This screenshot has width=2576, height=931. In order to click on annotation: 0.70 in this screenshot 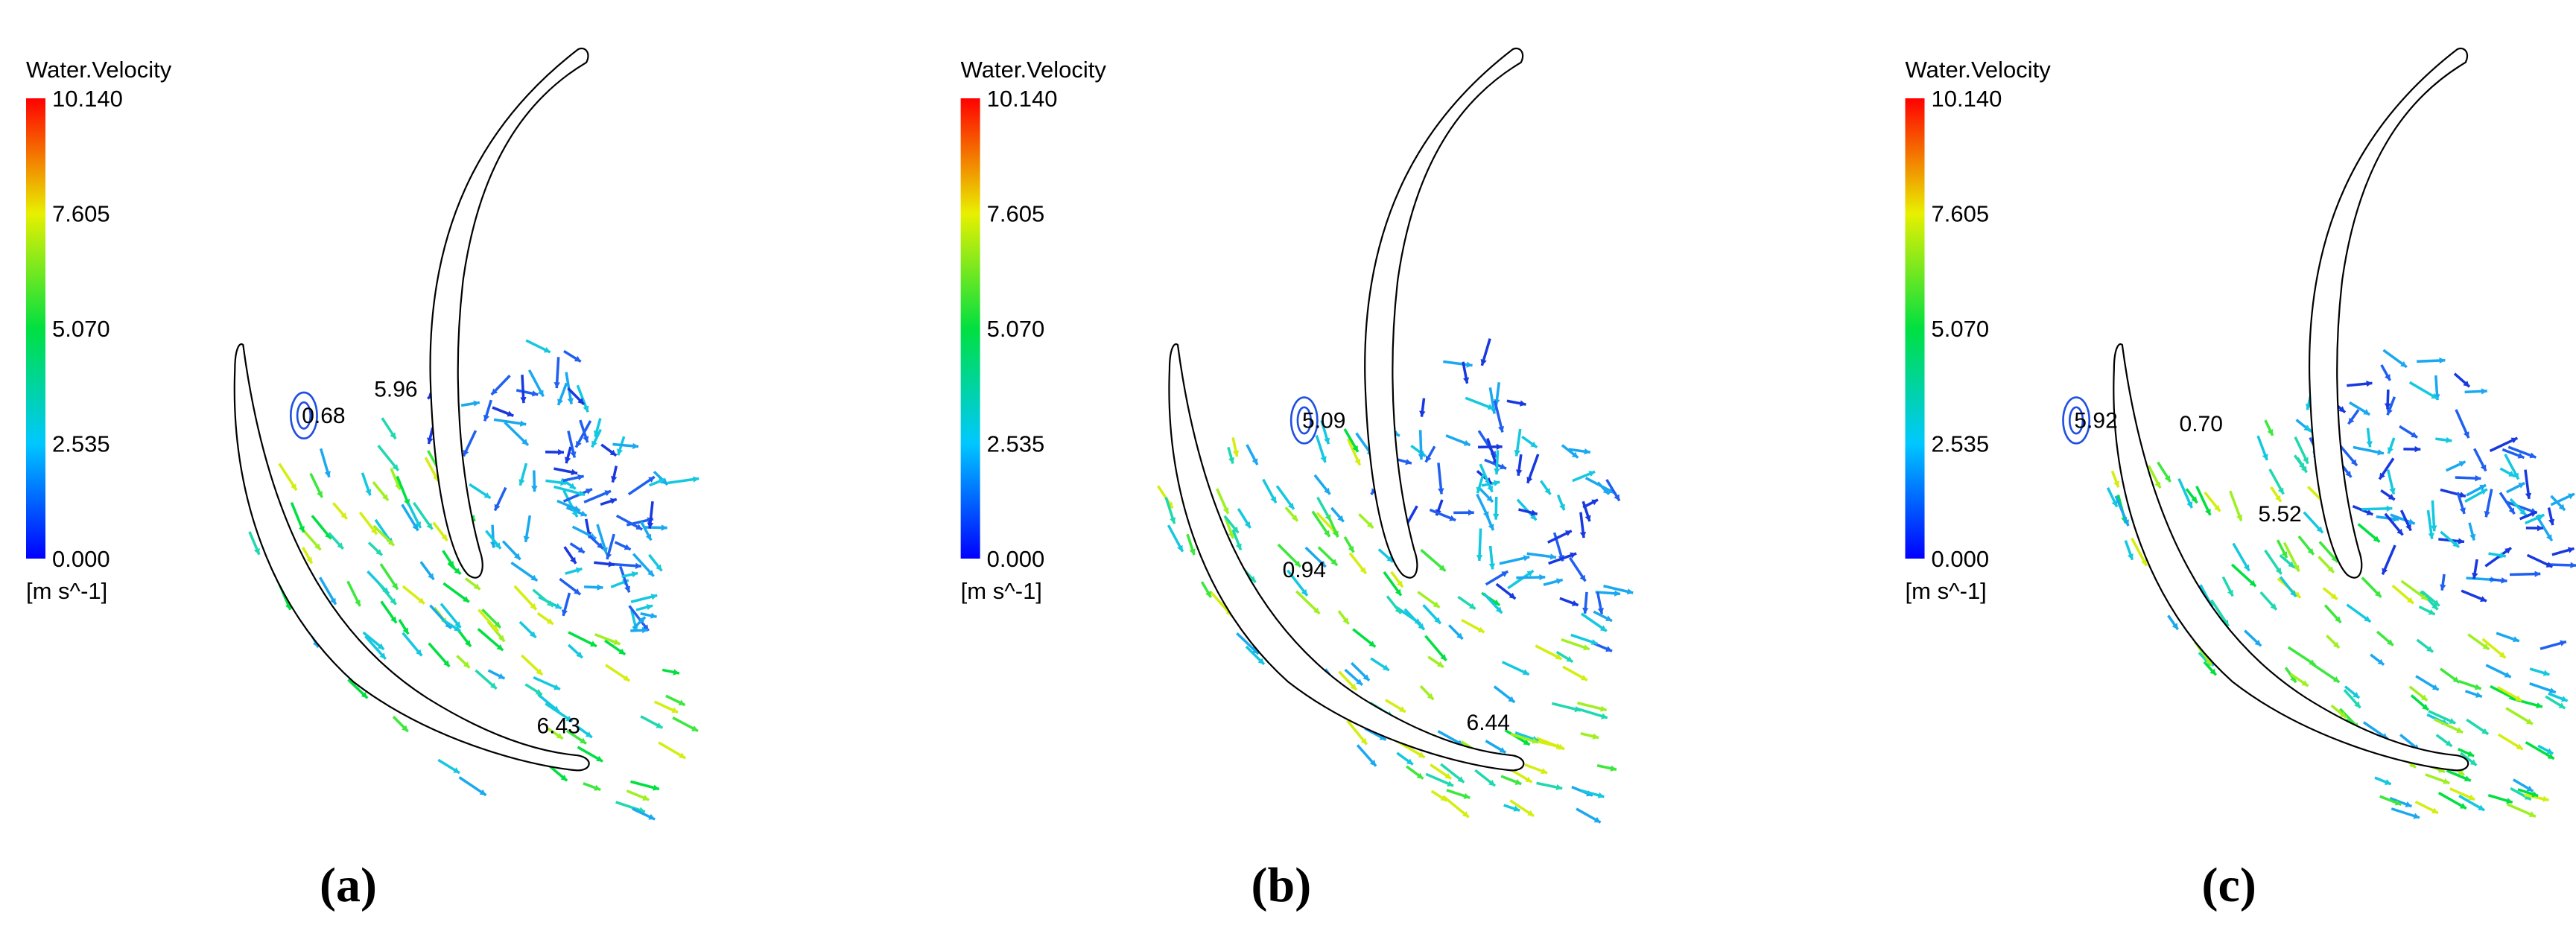, I will do `click(2202, 424)`.